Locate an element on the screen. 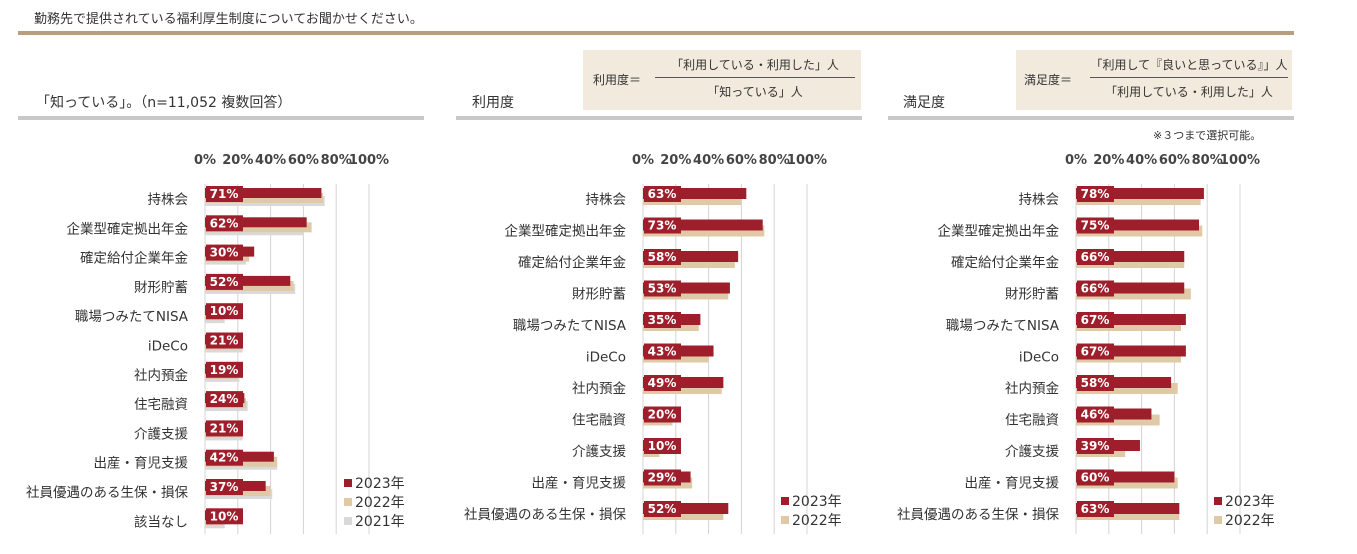  category-label: 社内預金 is located at coordinates (1032, 389).